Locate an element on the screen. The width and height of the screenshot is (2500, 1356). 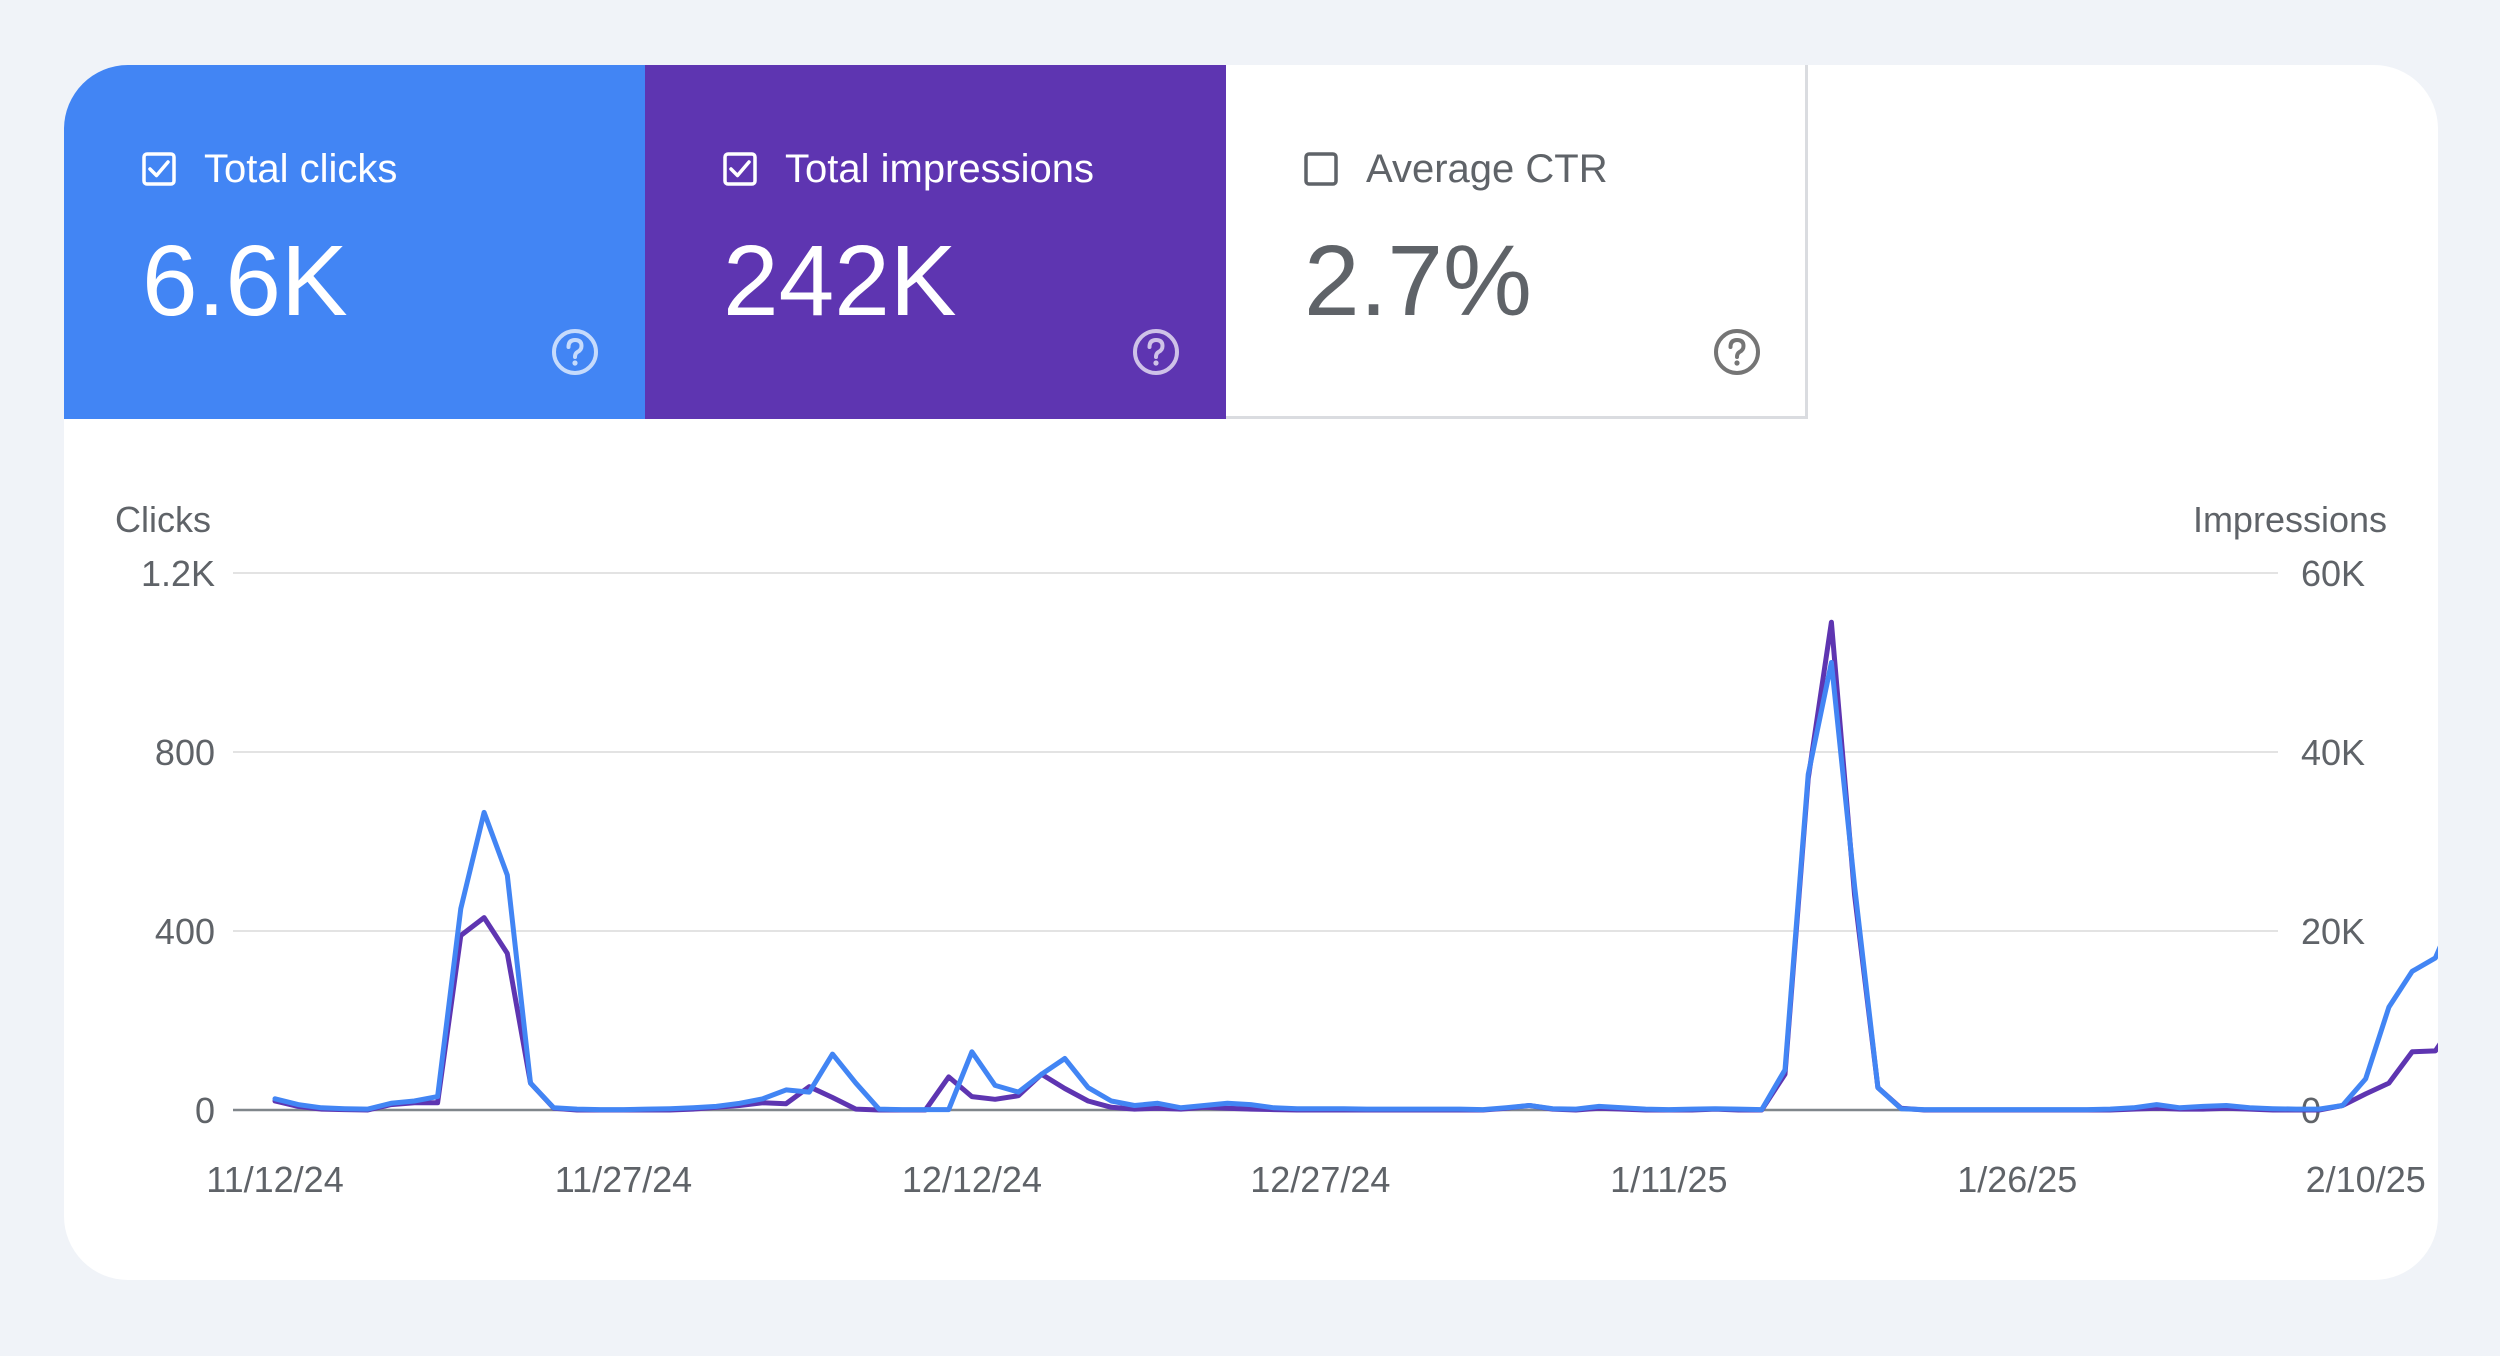
x-tick-label: 1/11/25 is located at coordinates (1668, 1179).